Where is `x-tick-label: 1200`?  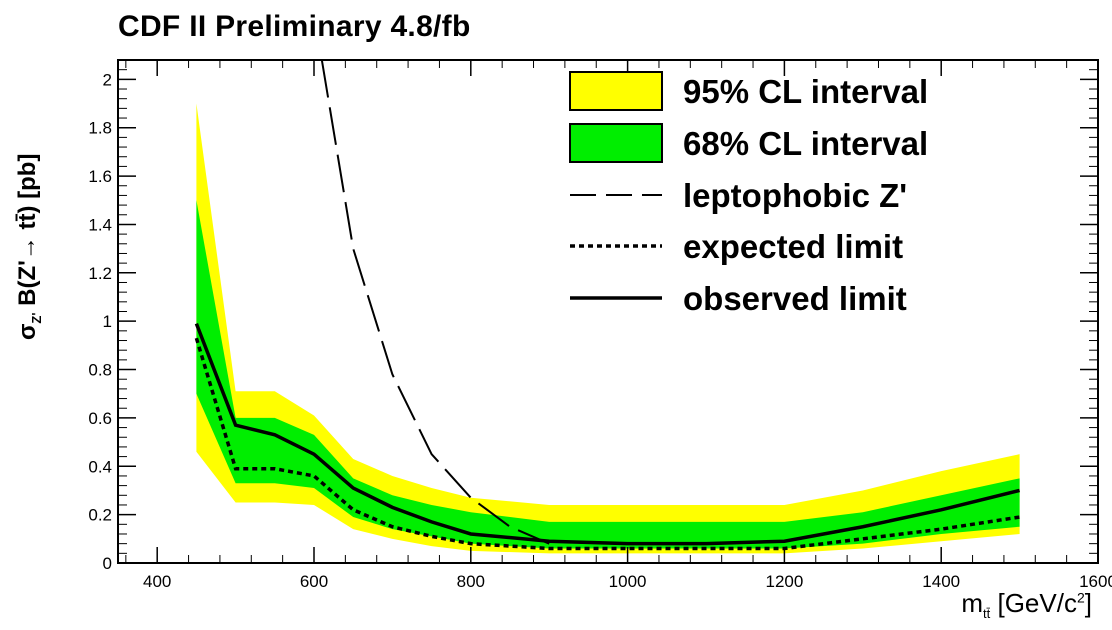
x-tick-label: 1200 is located at coordinates (784, 581).